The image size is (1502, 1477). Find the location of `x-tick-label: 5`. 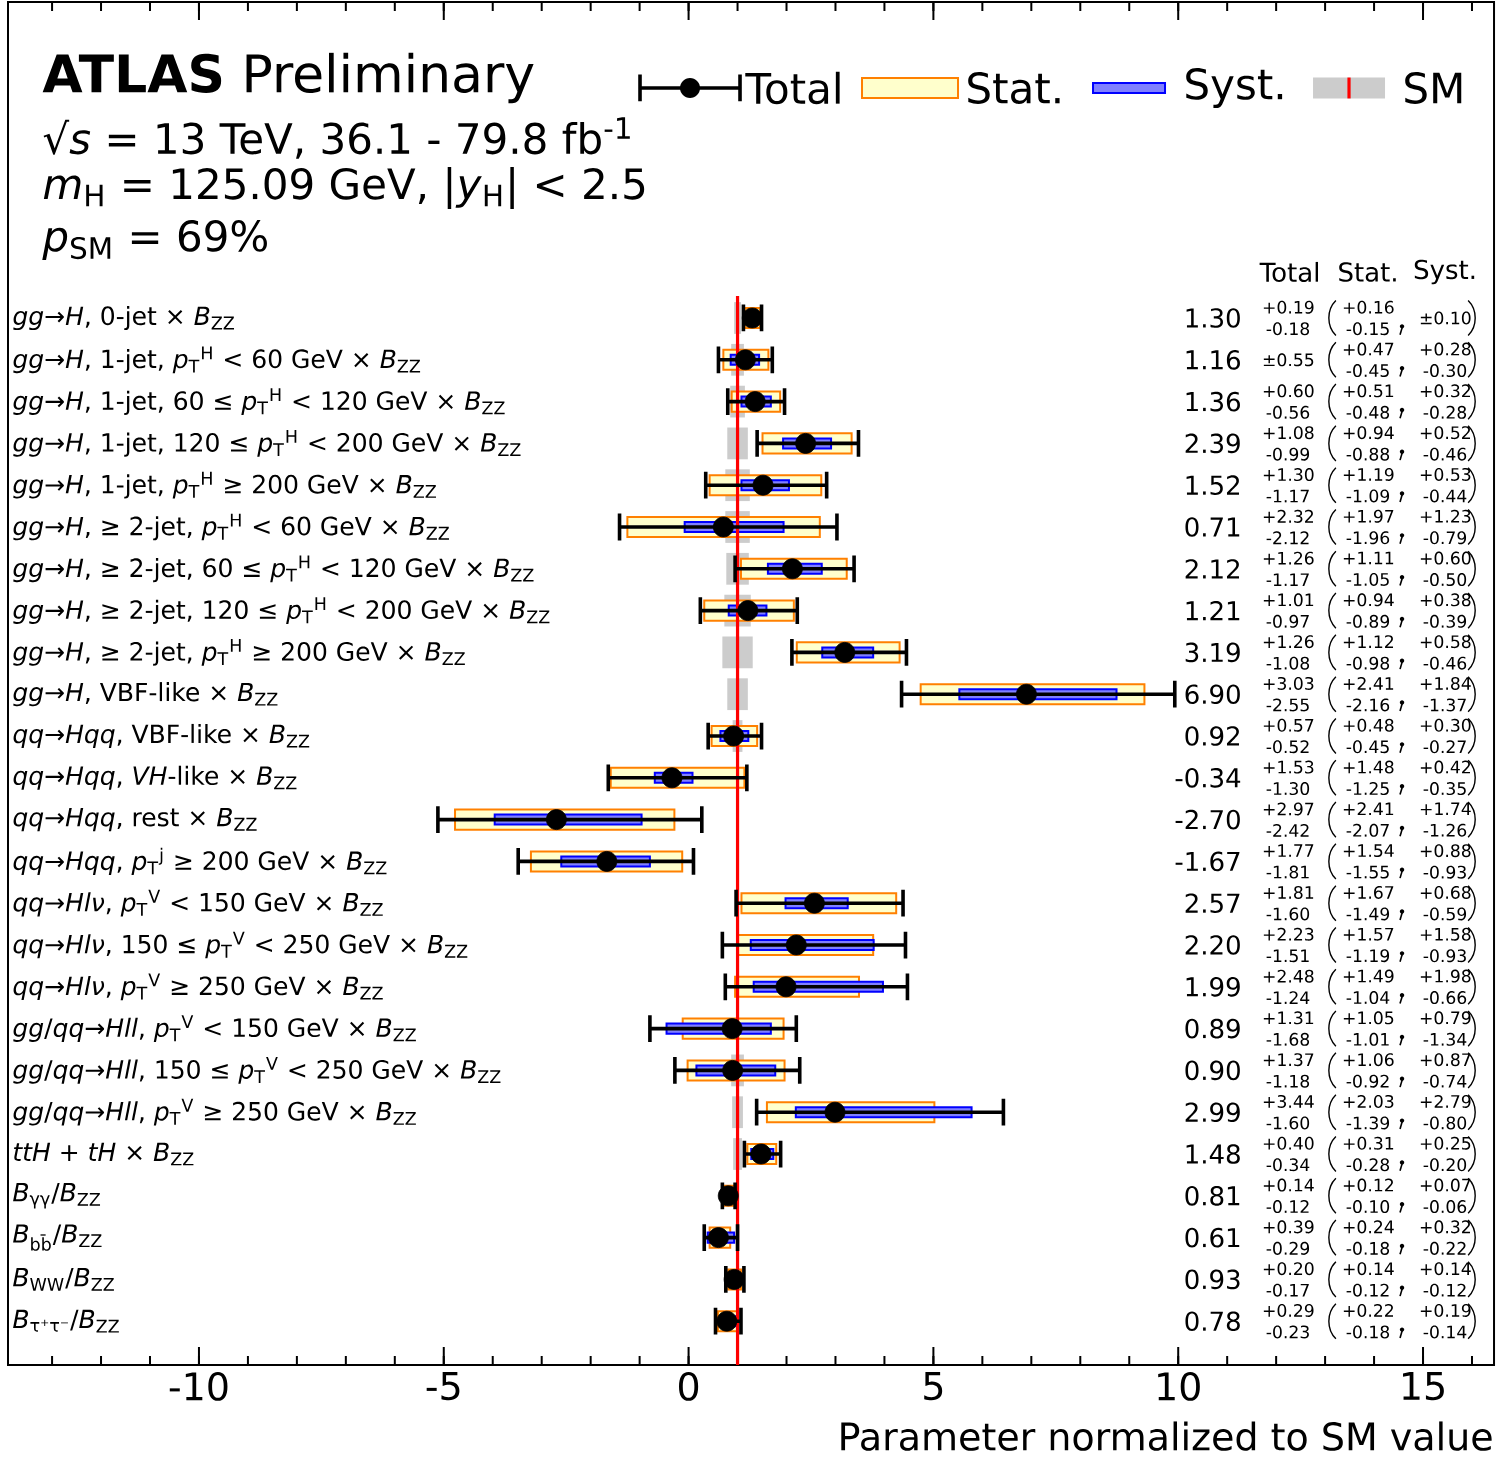

x-tick-label: 5 is located at coordinates (933, 1386).